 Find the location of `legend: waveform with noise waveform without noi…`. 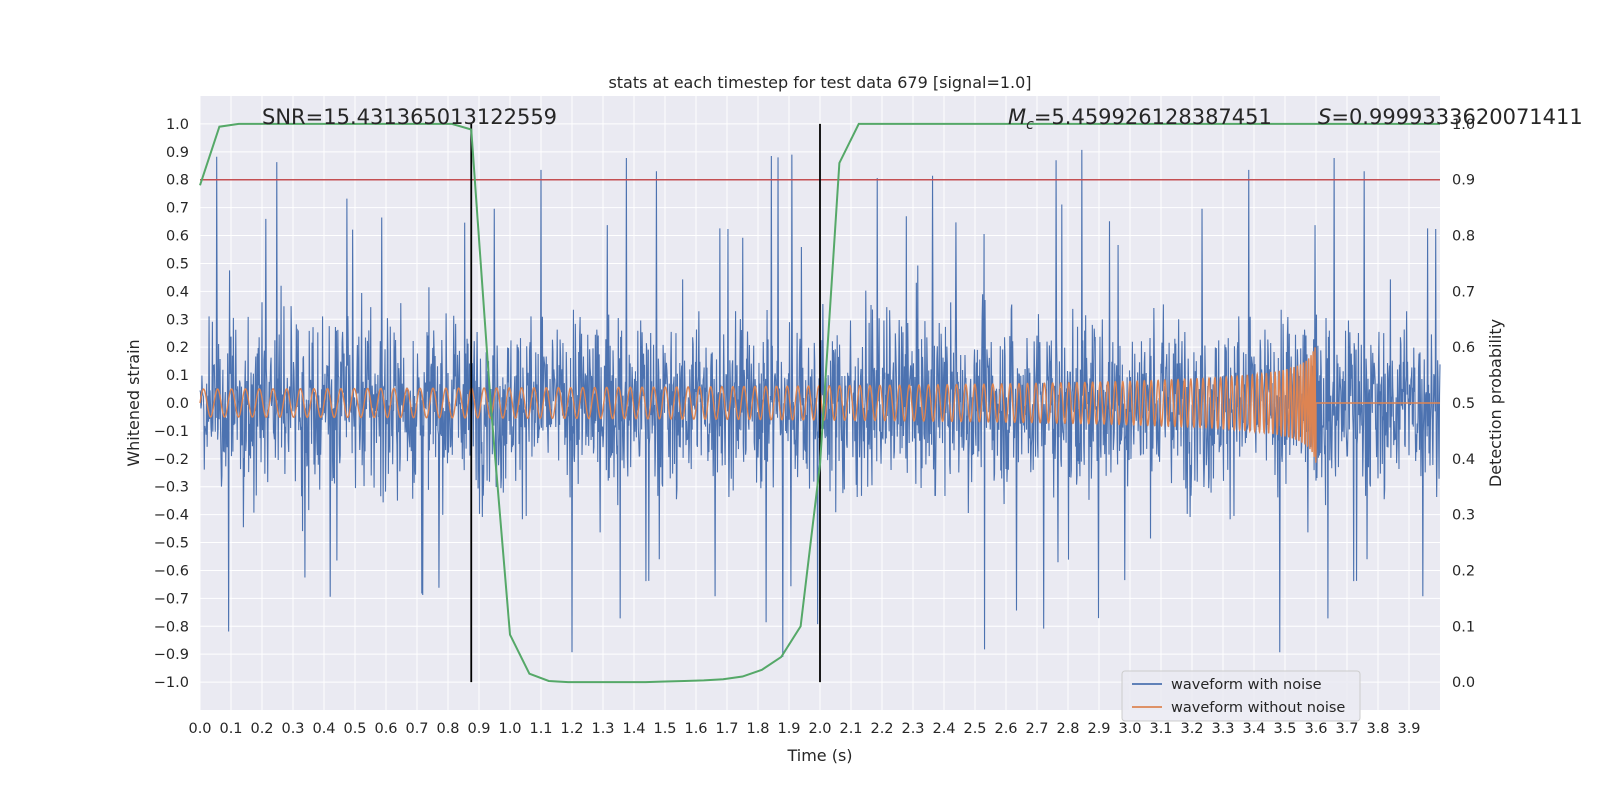

legend: waveform with noise waveform without noi… is located at coordinates (1241, 696).